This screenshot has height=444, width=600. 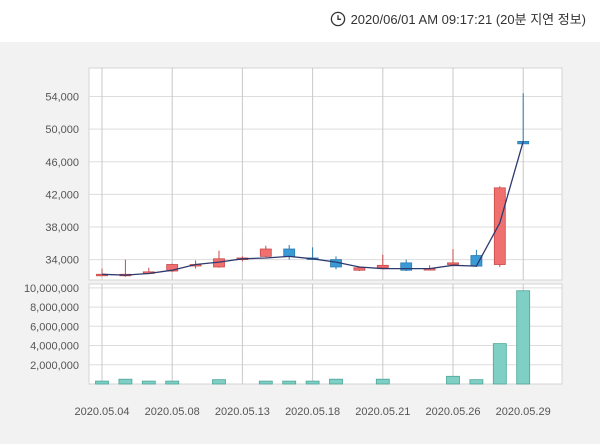 I want to click on volume-tick-label: 6,000,000, so click(x=54, y=327).